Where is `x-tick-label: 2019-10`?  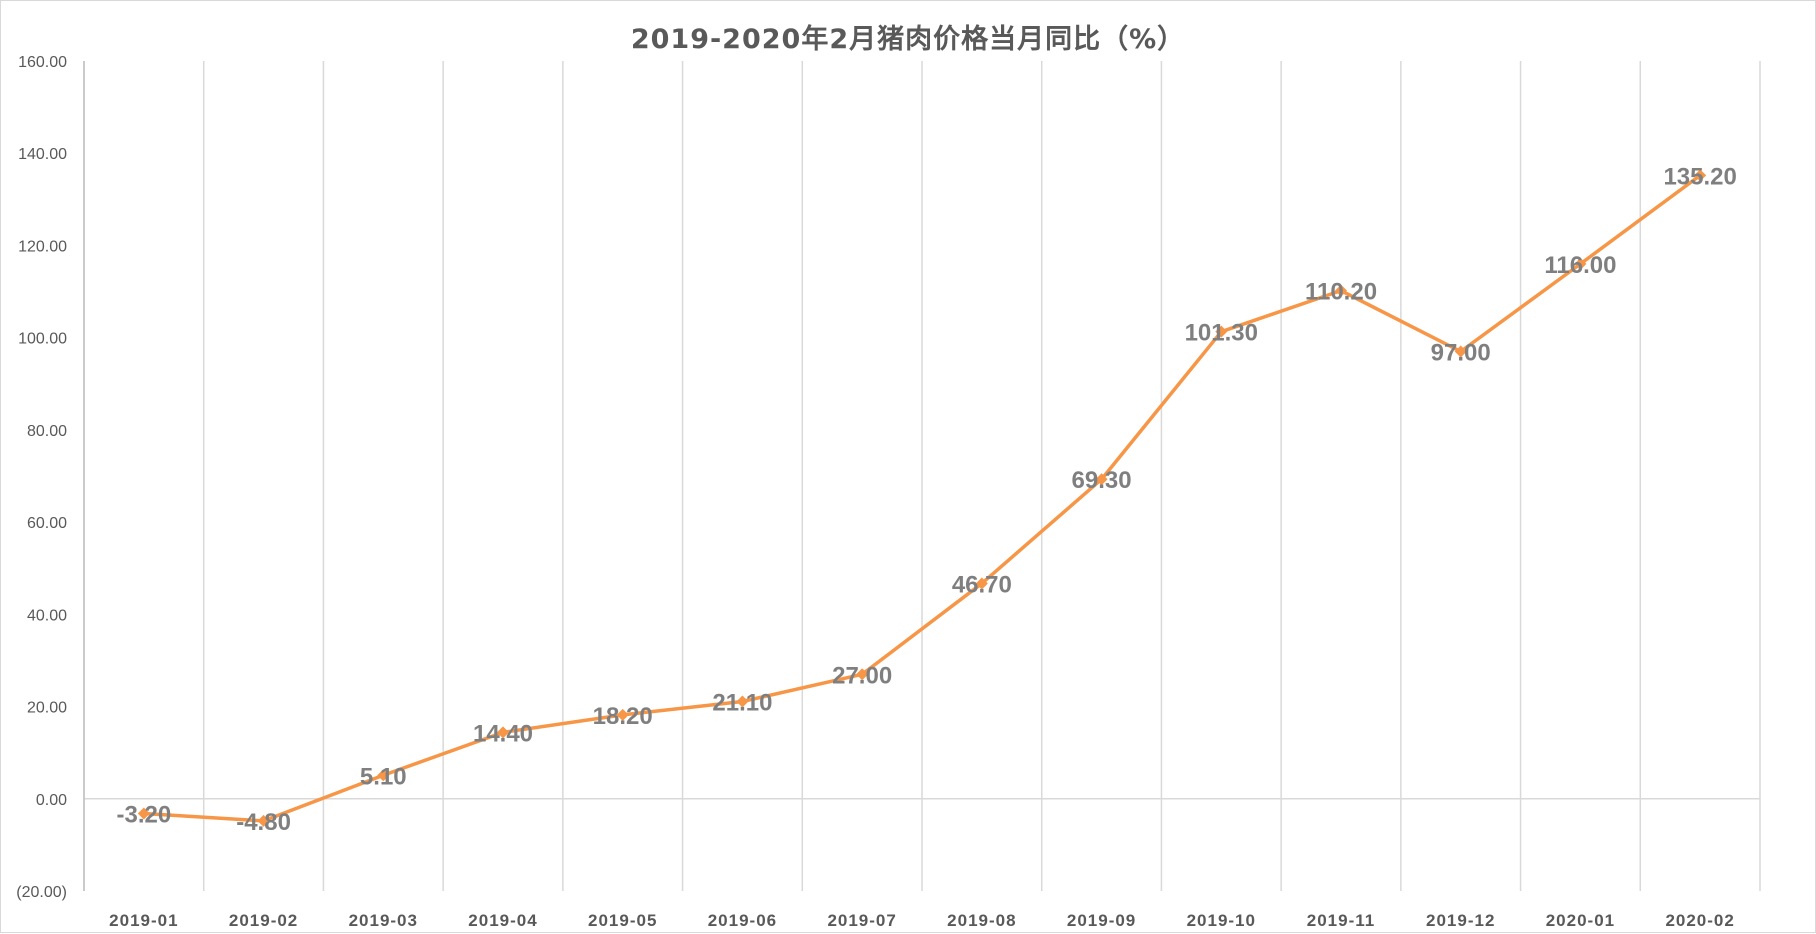 x-tick-label: 2019-10 is located at coordinates (1221, 920).